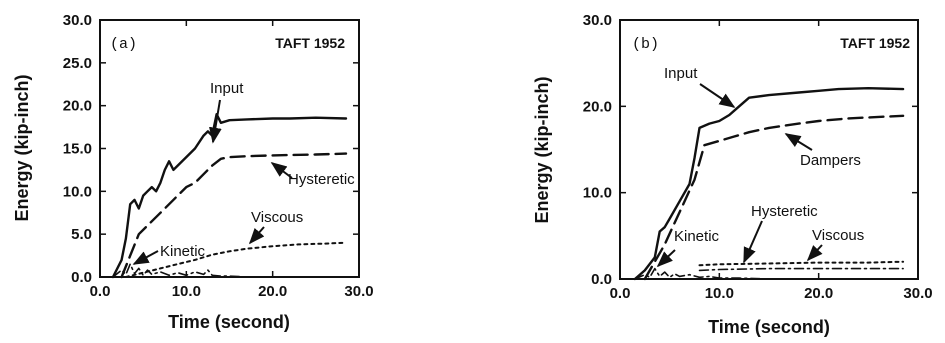 Image resolution: width=945 pixels, height=343 pixels. What do you see at coordinates (281, 170) in the screenshot?
I see `panel-a-arrow-hysteretic` at bounding box center [281, 170].